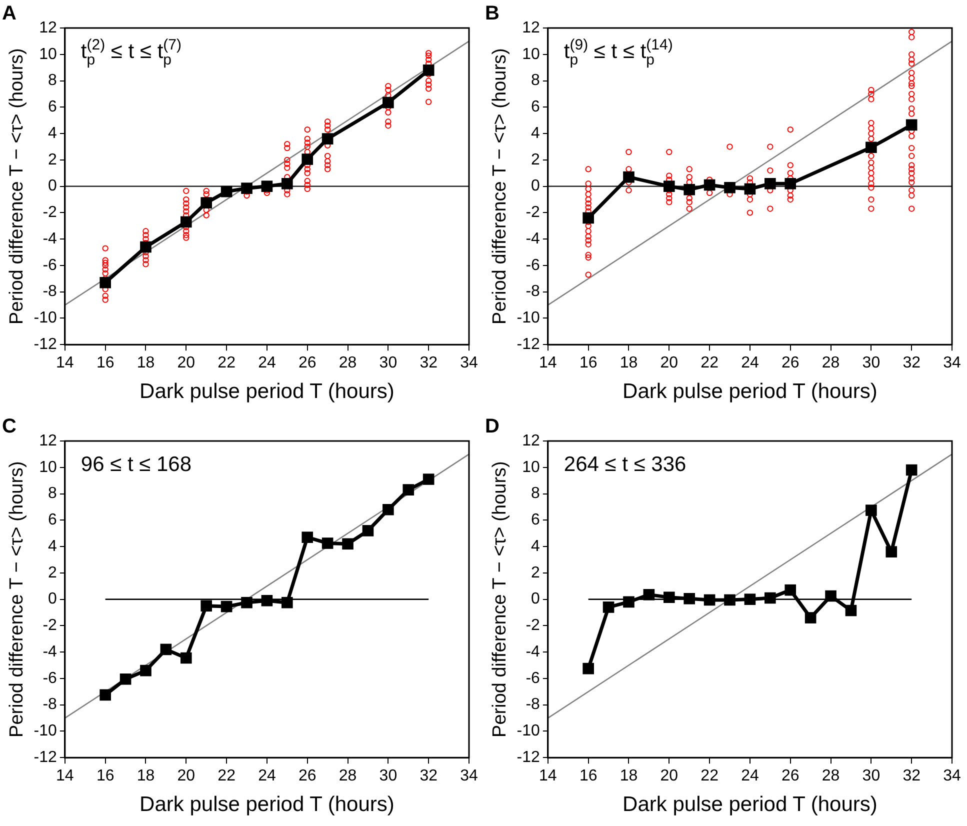 This screenshot has height=826, width=967. What do you see at coordinates (9, 427) in the screenshot?
I see `chart-title: C` at bounding box center [9, 427].